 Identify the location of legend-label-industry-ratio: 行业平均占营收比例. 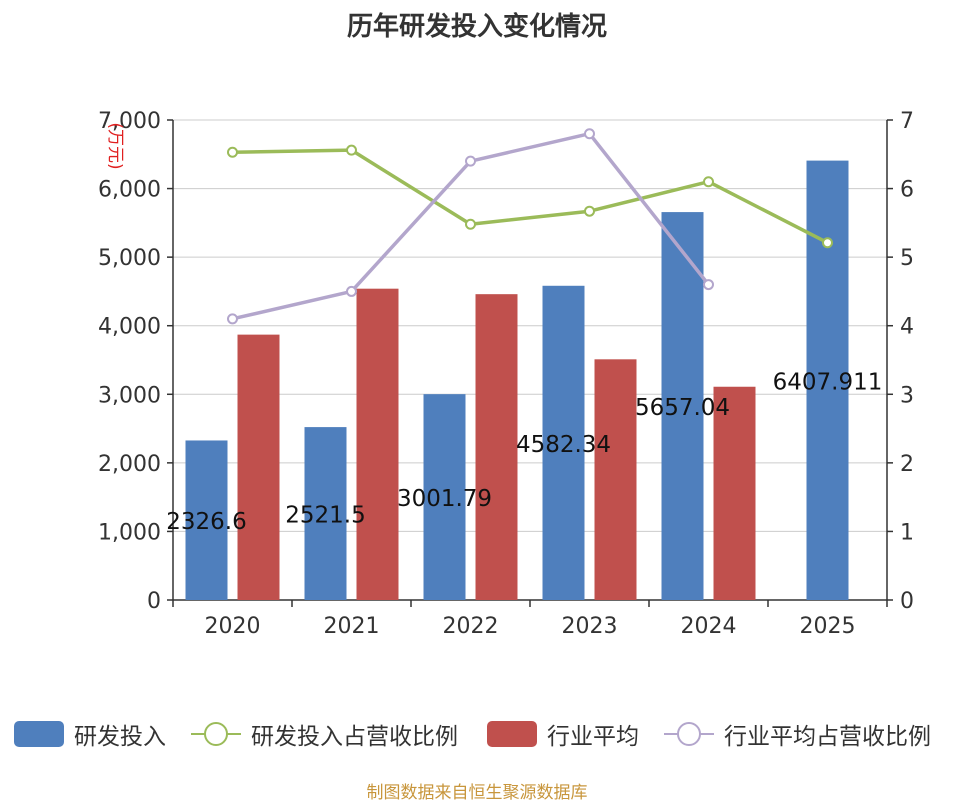
(827, 737).